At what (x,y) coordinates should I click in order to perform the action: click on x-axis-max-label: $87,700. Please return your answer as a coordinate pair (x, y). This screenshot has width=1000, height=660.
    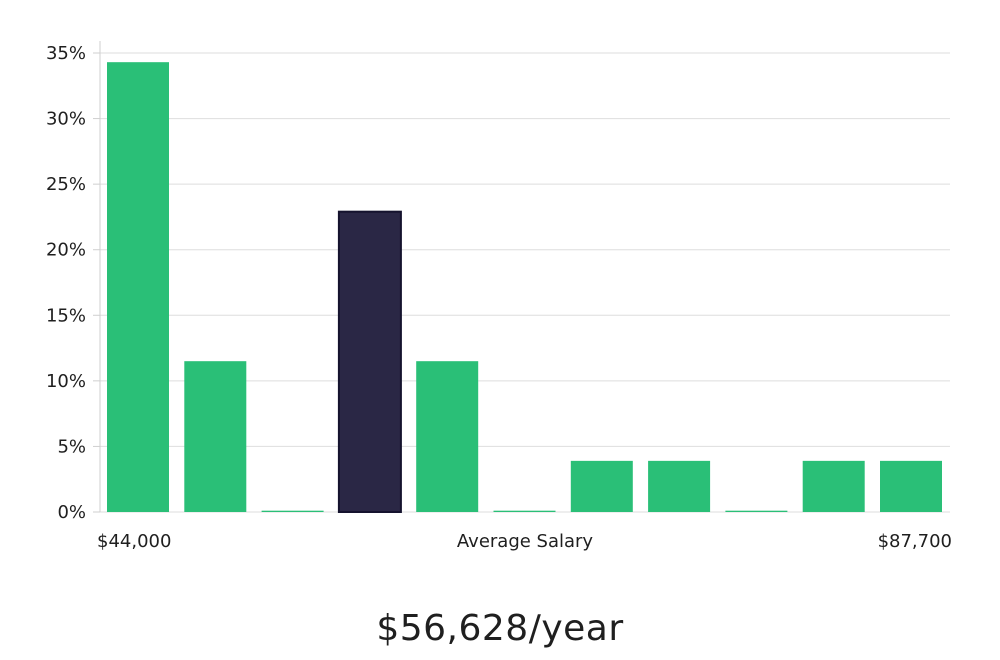
    Looking at the image, I should click on (915, 541).